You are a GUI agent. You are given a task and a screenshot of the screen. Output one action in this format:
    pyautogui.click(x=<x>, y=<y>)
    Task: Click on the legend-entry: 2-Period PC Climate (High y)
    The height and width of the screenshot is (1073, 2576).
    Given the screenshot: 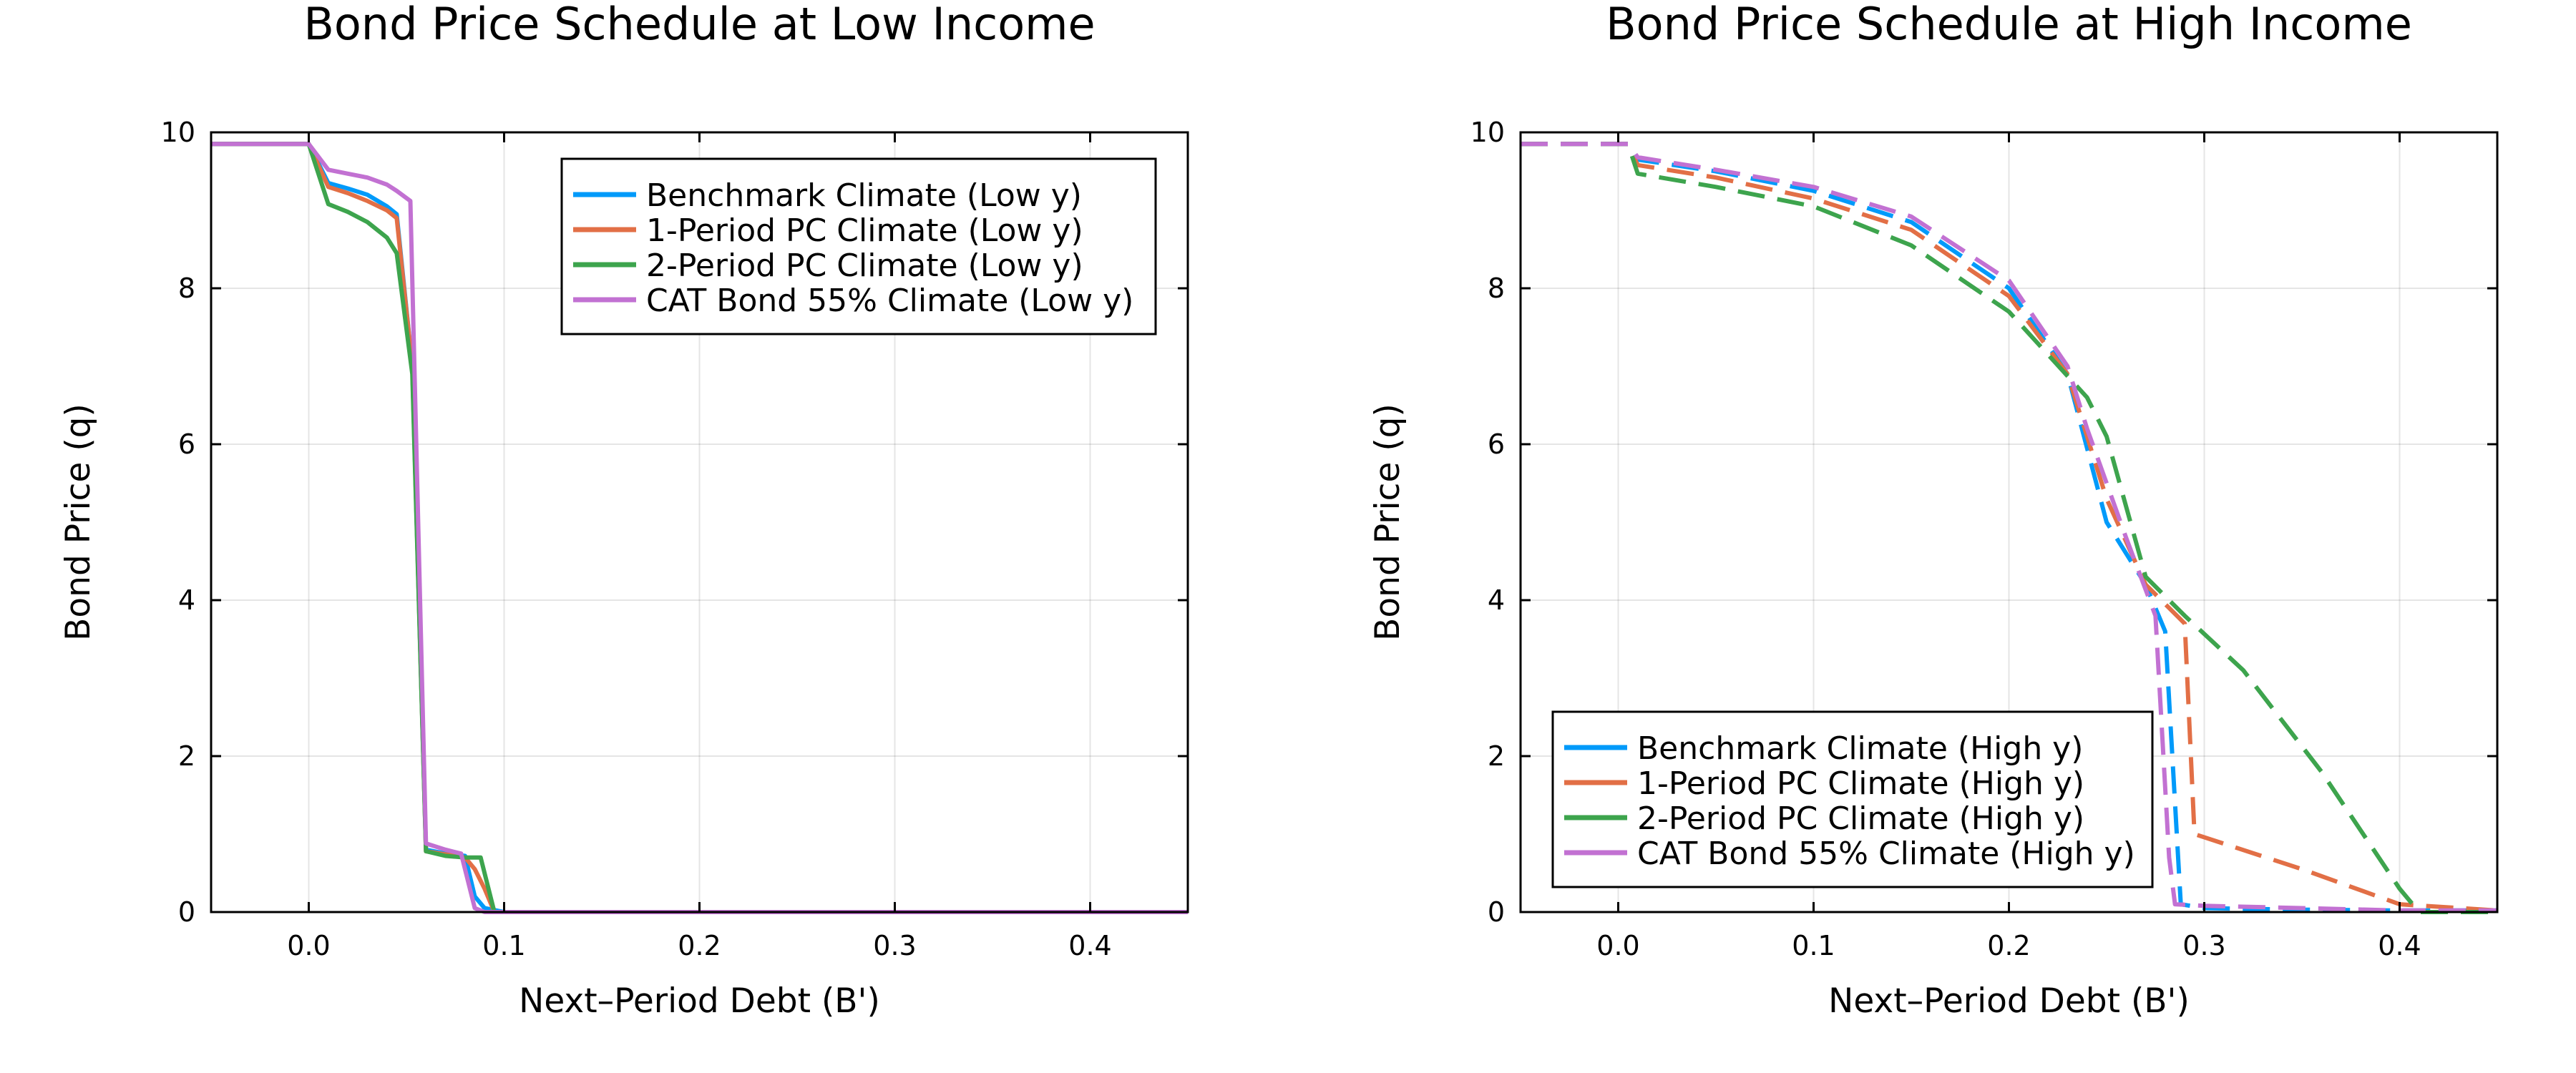 What is the action you would take?
    pyautogui.click(x=1860, y=818)
    